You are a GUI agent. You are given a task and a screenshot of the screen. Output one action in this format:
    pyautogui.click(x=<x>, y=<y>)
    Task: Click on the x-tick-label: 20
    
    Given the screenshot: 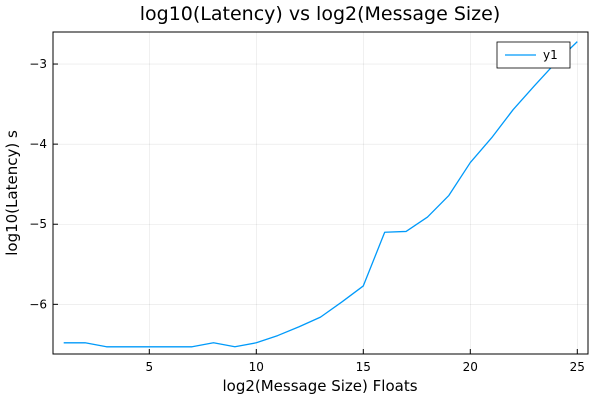 What is the action you would take?
    pyautogui.click(x=470, y=367)
    